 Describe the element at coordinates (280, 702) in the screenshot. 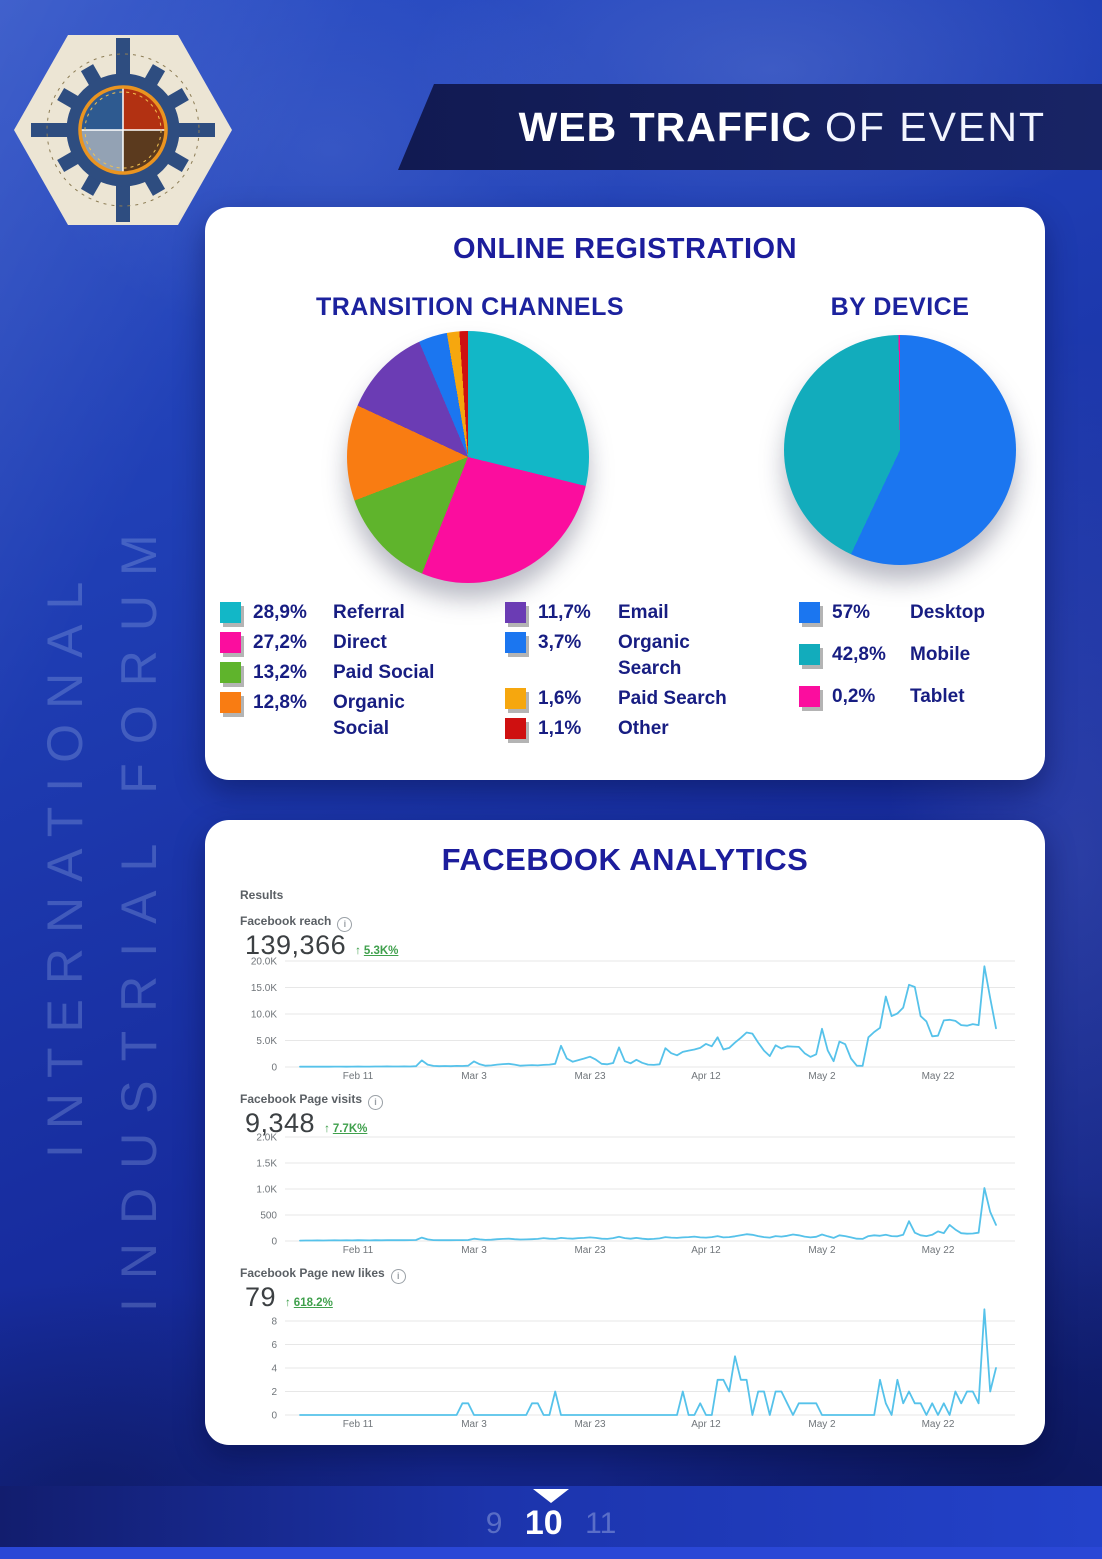

I see `legend-pct: 12,8%` at that location.